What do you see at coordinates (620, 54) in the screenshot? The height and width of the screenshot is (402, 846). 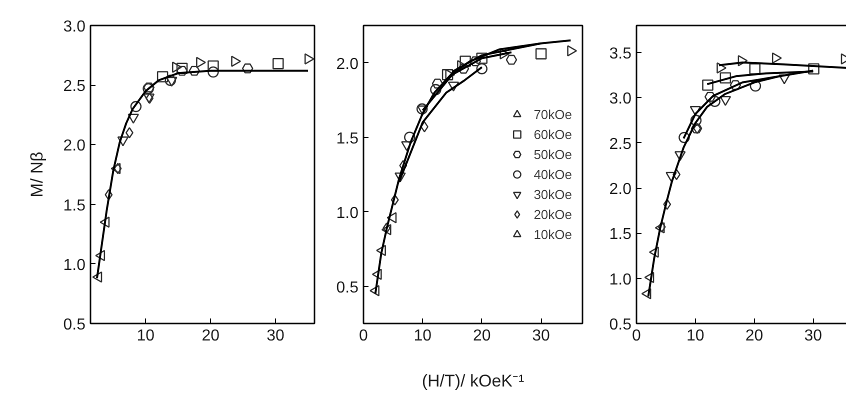 I see `y-tick-label: 3.5` at bounding box center [620, 54].